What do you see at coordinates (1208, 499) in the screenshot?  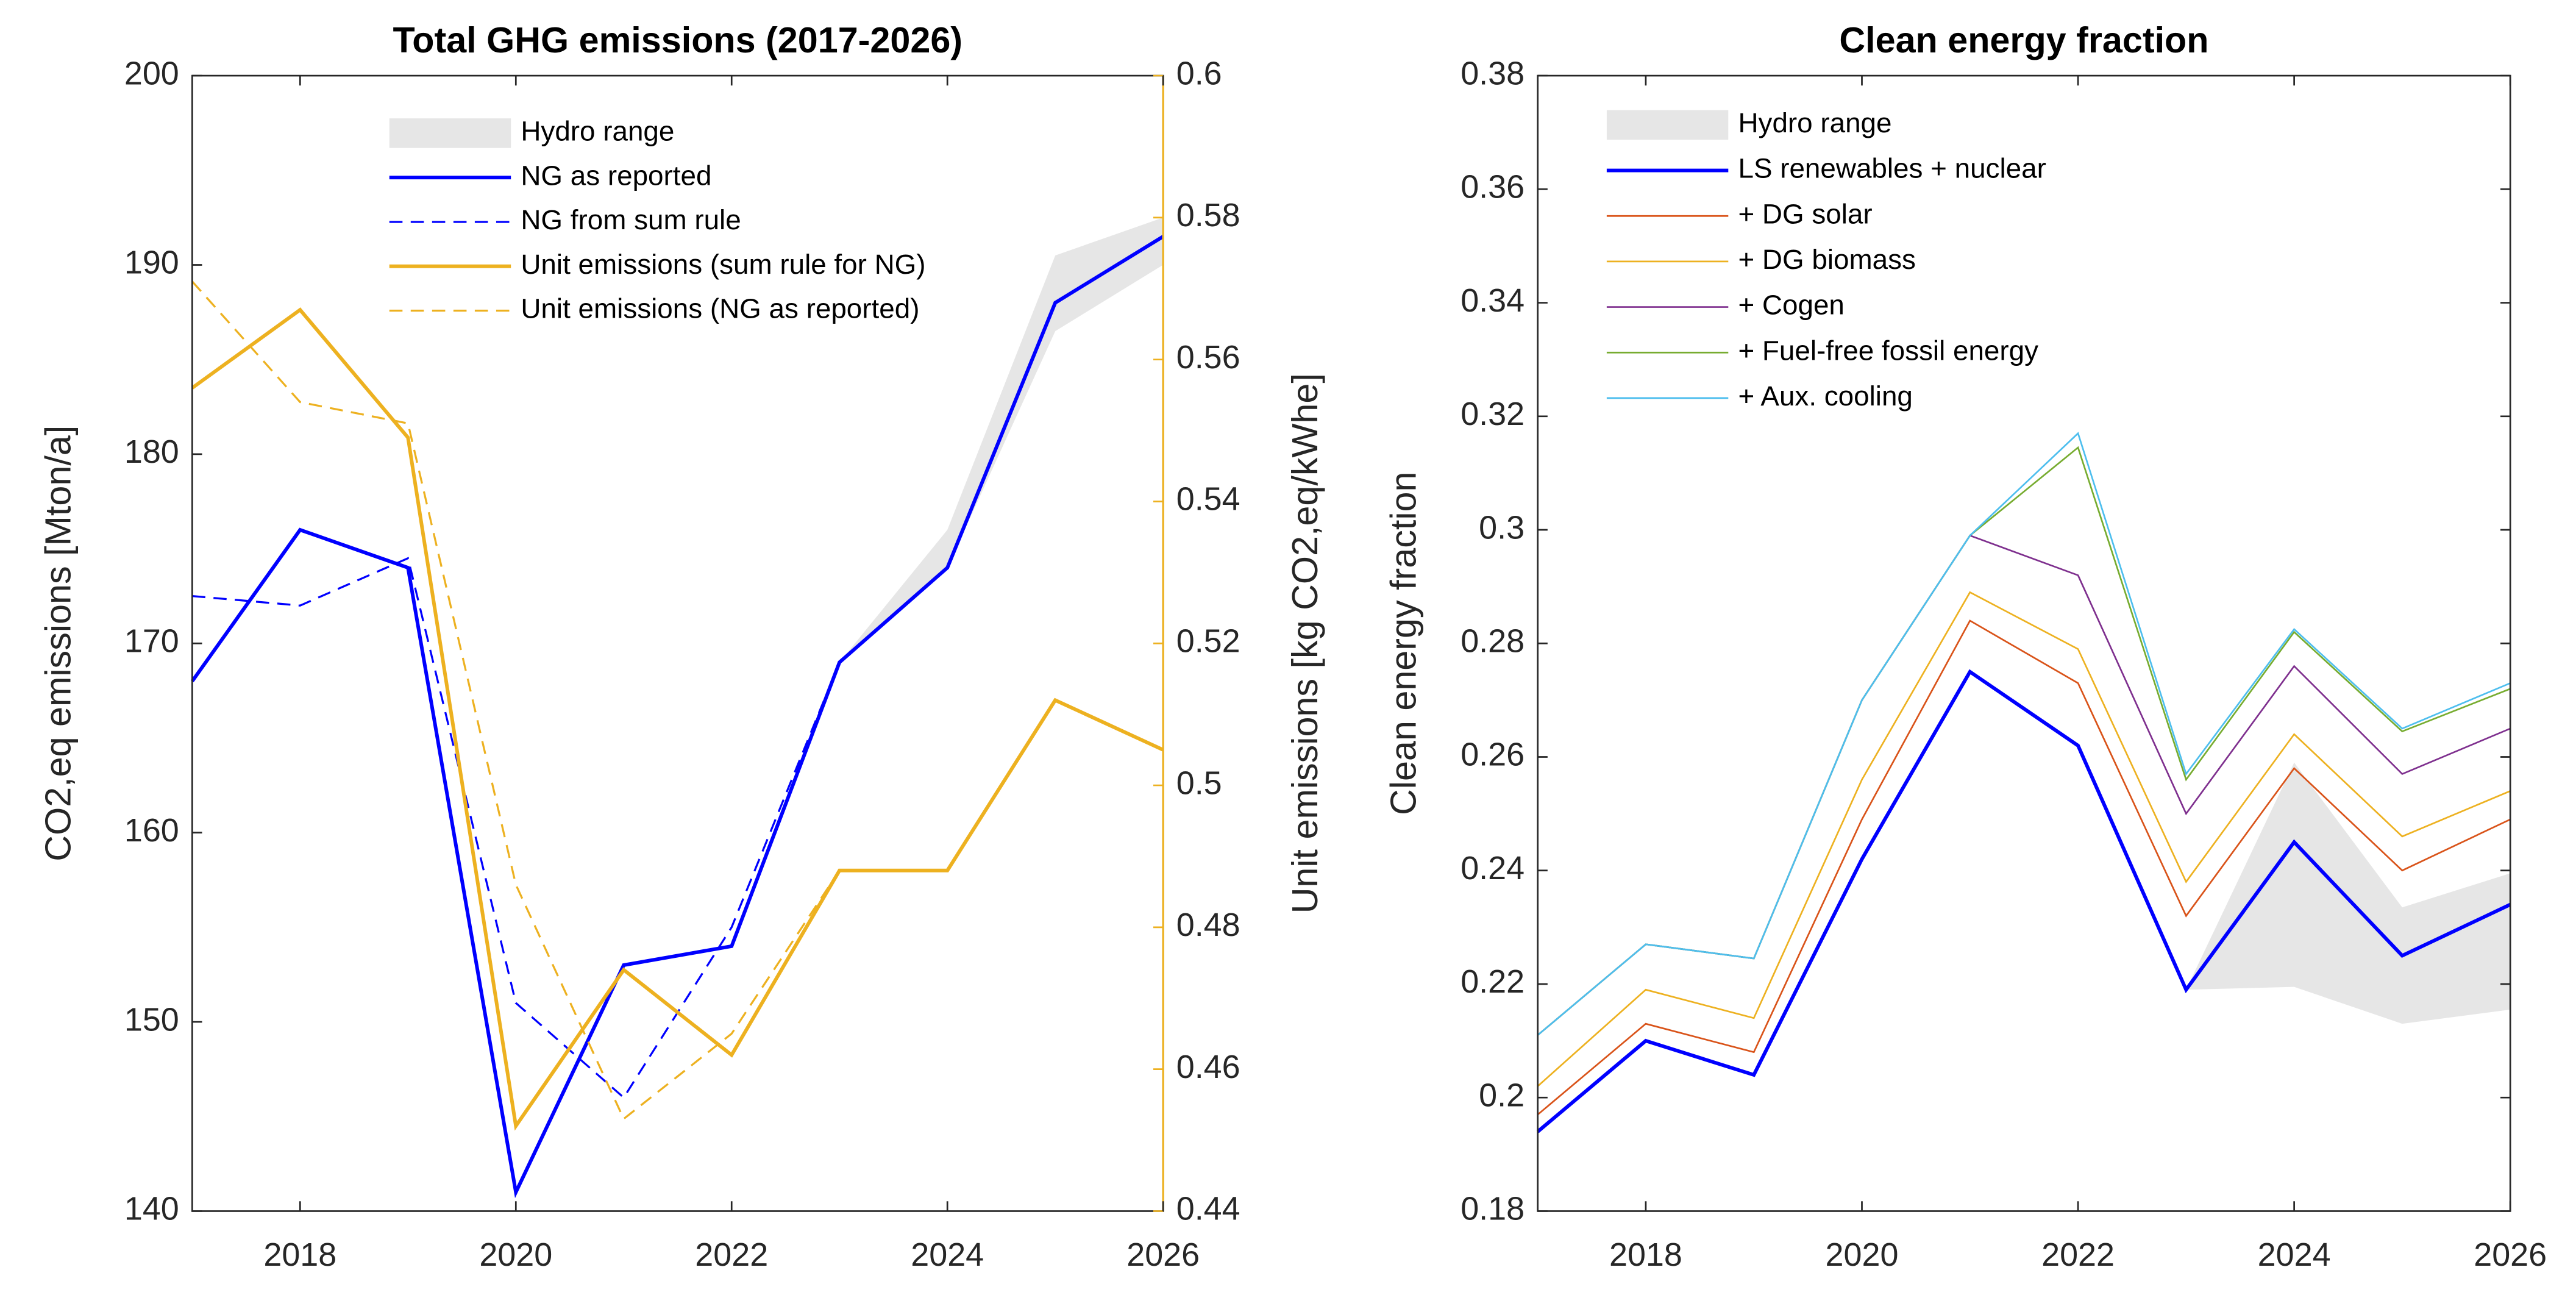 I see `y2-tick-label: 0.54` at bounding box center [1208, 499].